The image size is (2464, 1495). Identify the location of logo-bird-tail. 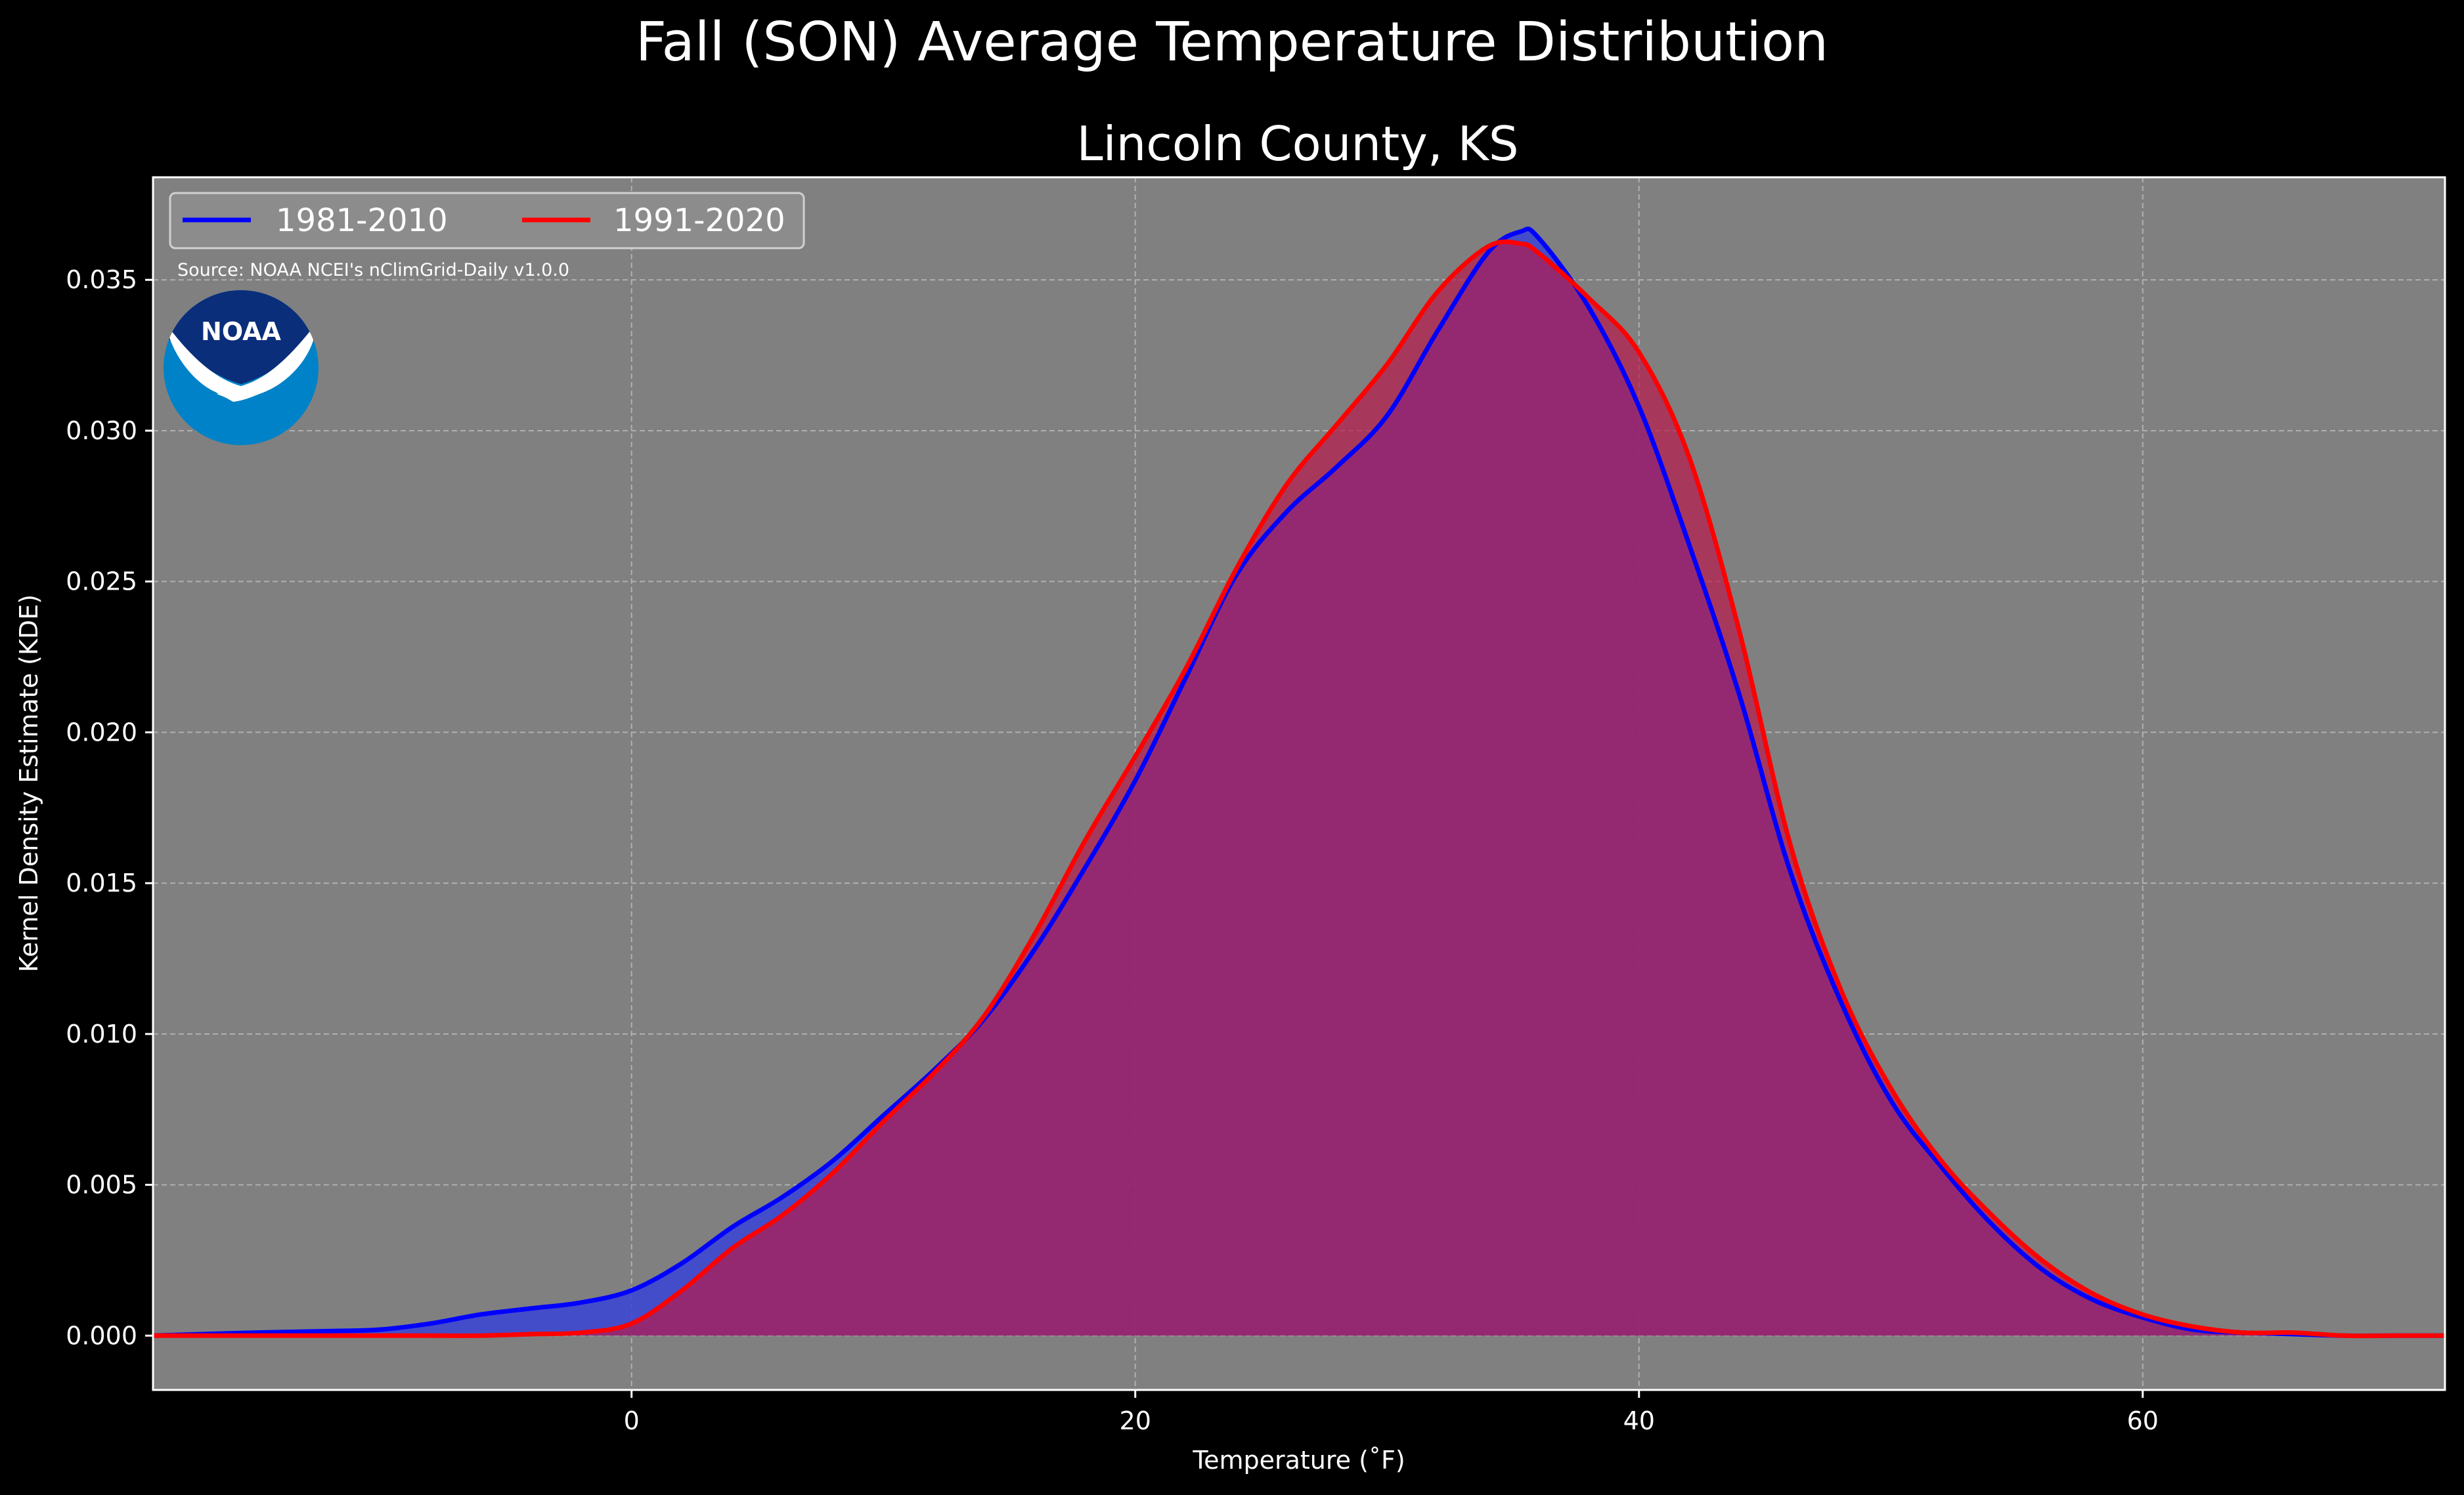
(247, 391).